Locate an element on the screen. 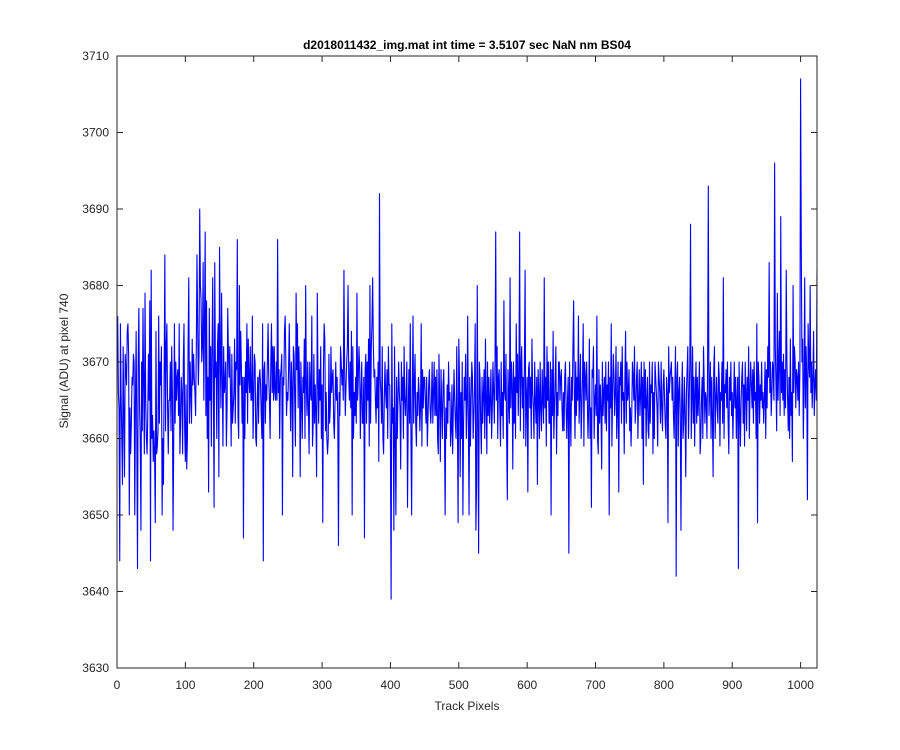 Image resolution: width=900 pixels, height=750 pixels. x-axis-label: Track Pixels is located at coordinates (467, 706).